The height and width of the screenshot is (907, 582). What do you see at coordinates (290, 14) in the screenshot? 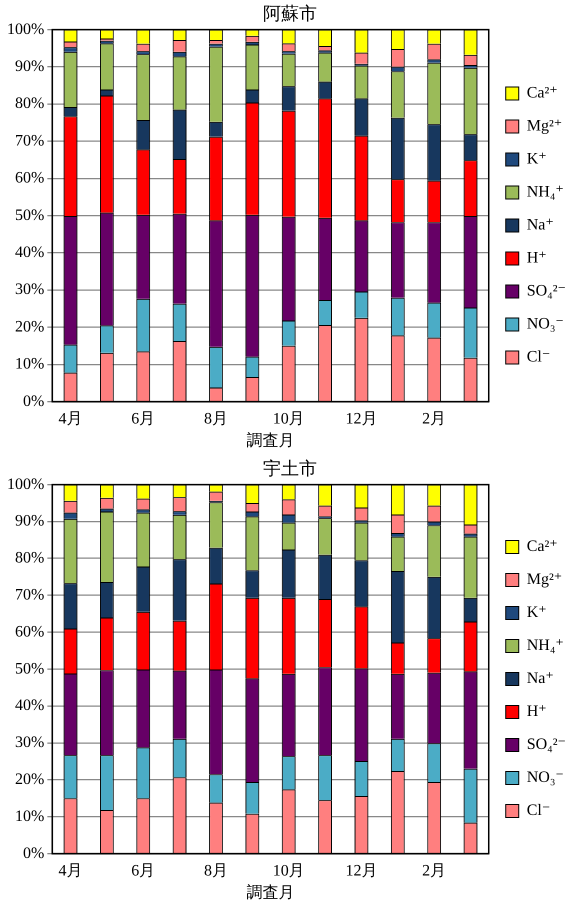
I see `chart-title: 阿蘇市` at bounding box center [290, 14].